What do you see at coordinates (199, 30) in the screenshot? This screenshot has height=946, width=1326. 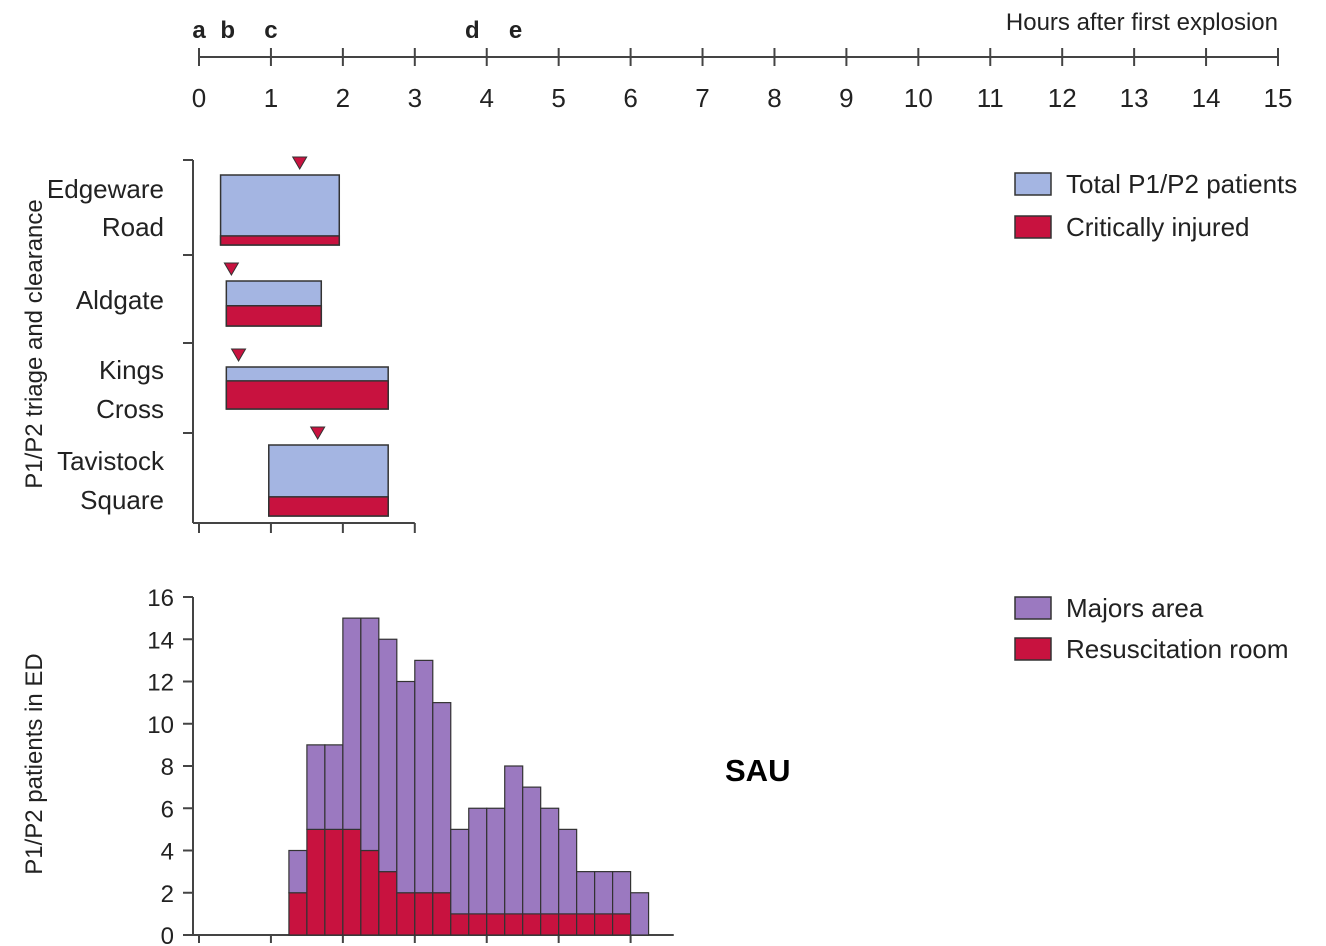 I see `event-label-a: a` at bounding box center [199, 30].